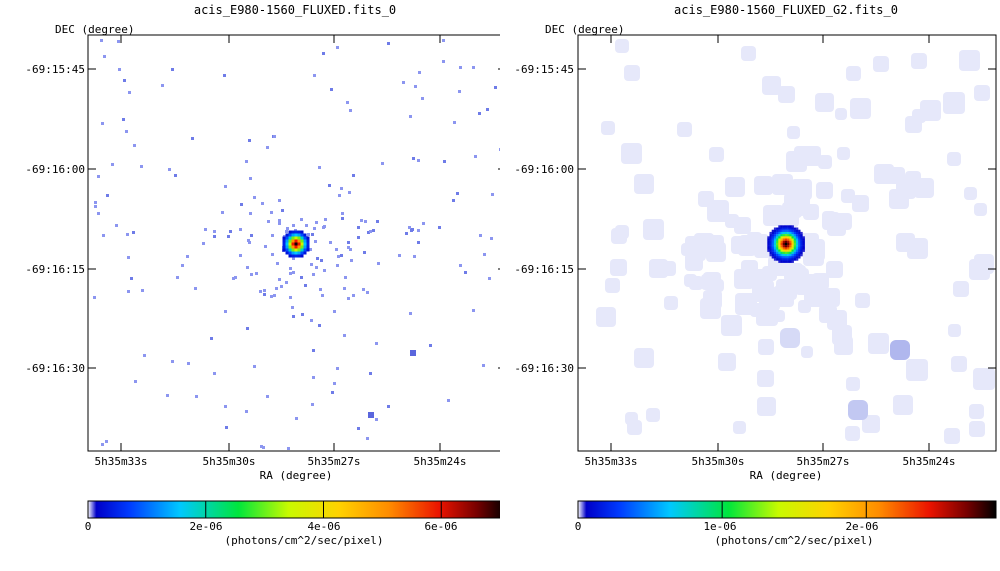  I want to click on right-xtick: 5h35m30s, so click(718, 461).